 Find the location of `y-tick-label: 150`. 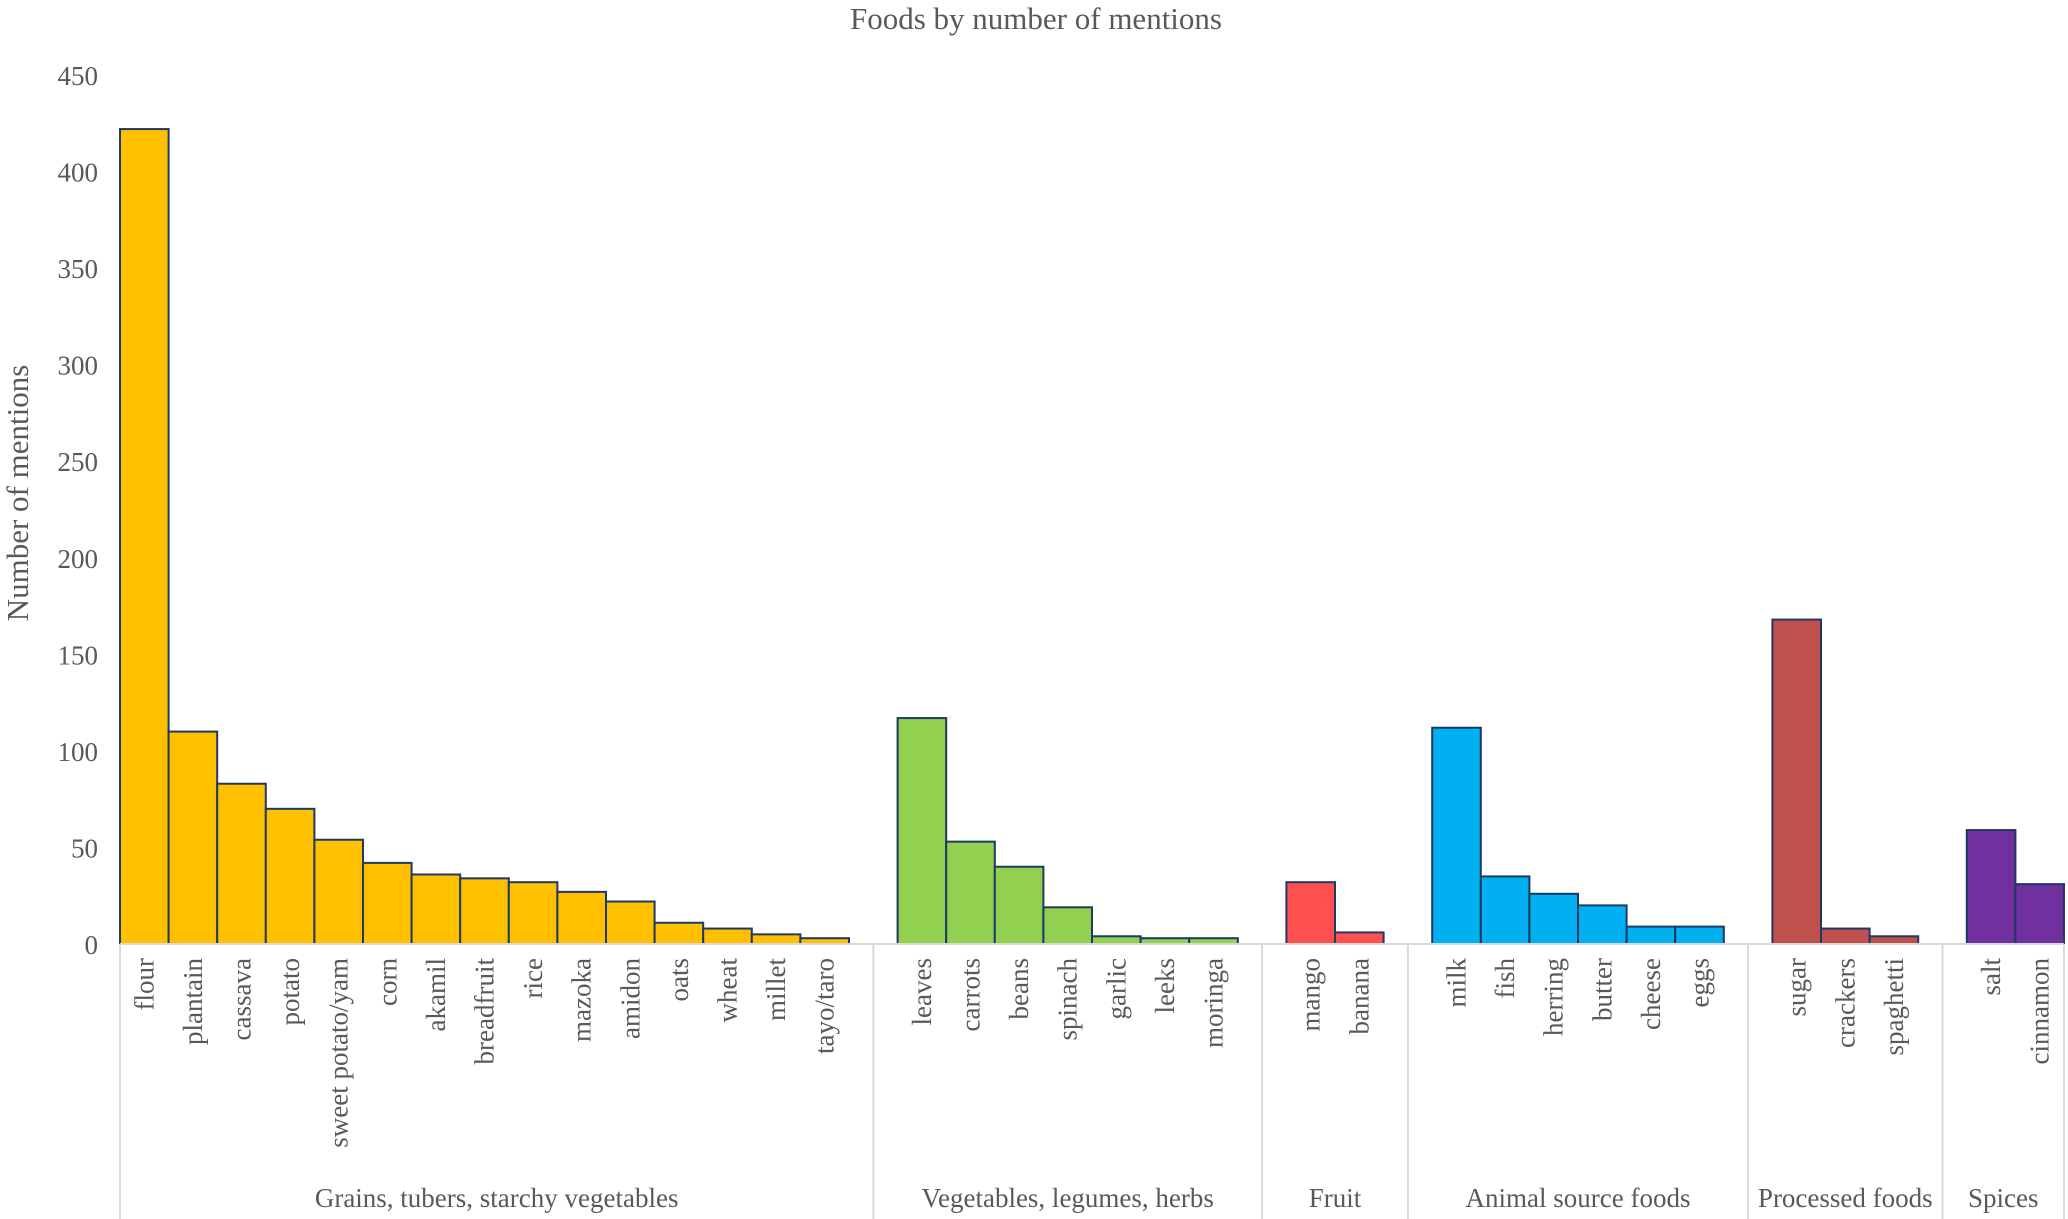

y-tick-label: 150 is located at coordinates (78, 655).